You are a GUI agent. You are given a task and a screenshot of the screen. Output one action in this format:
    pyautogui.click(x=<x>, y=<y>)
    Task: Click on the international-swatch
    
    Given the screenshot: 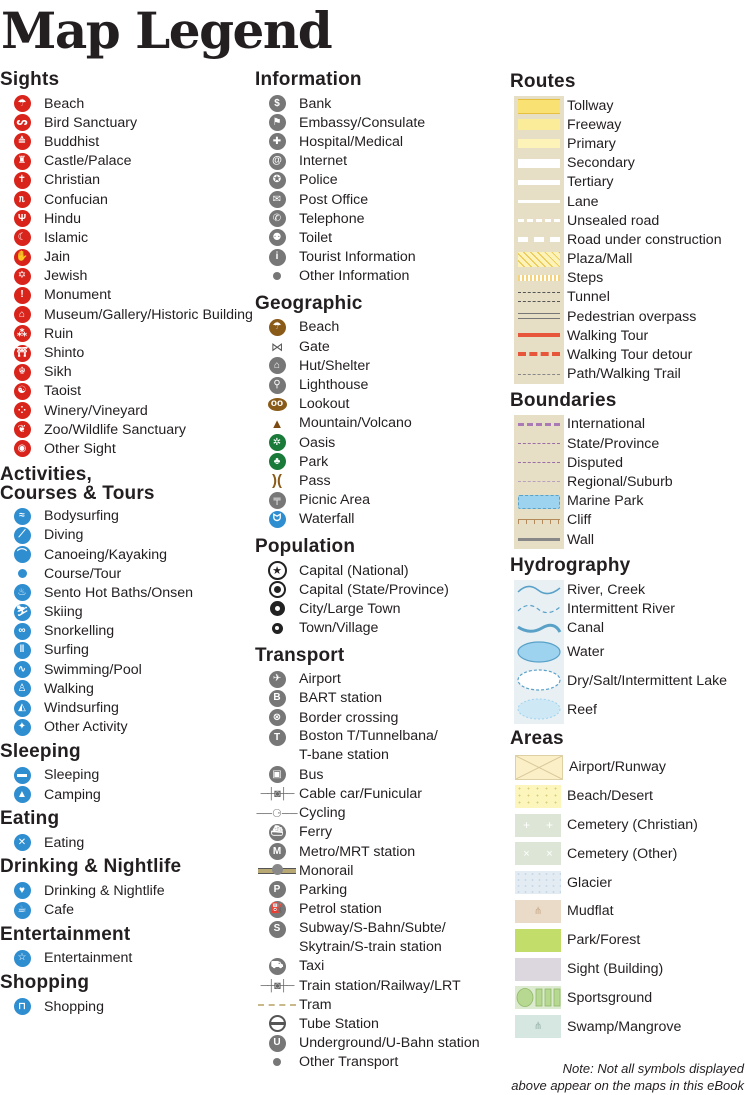 What is the action you would take?
    pyautogui.click(x=539, y=424)
    